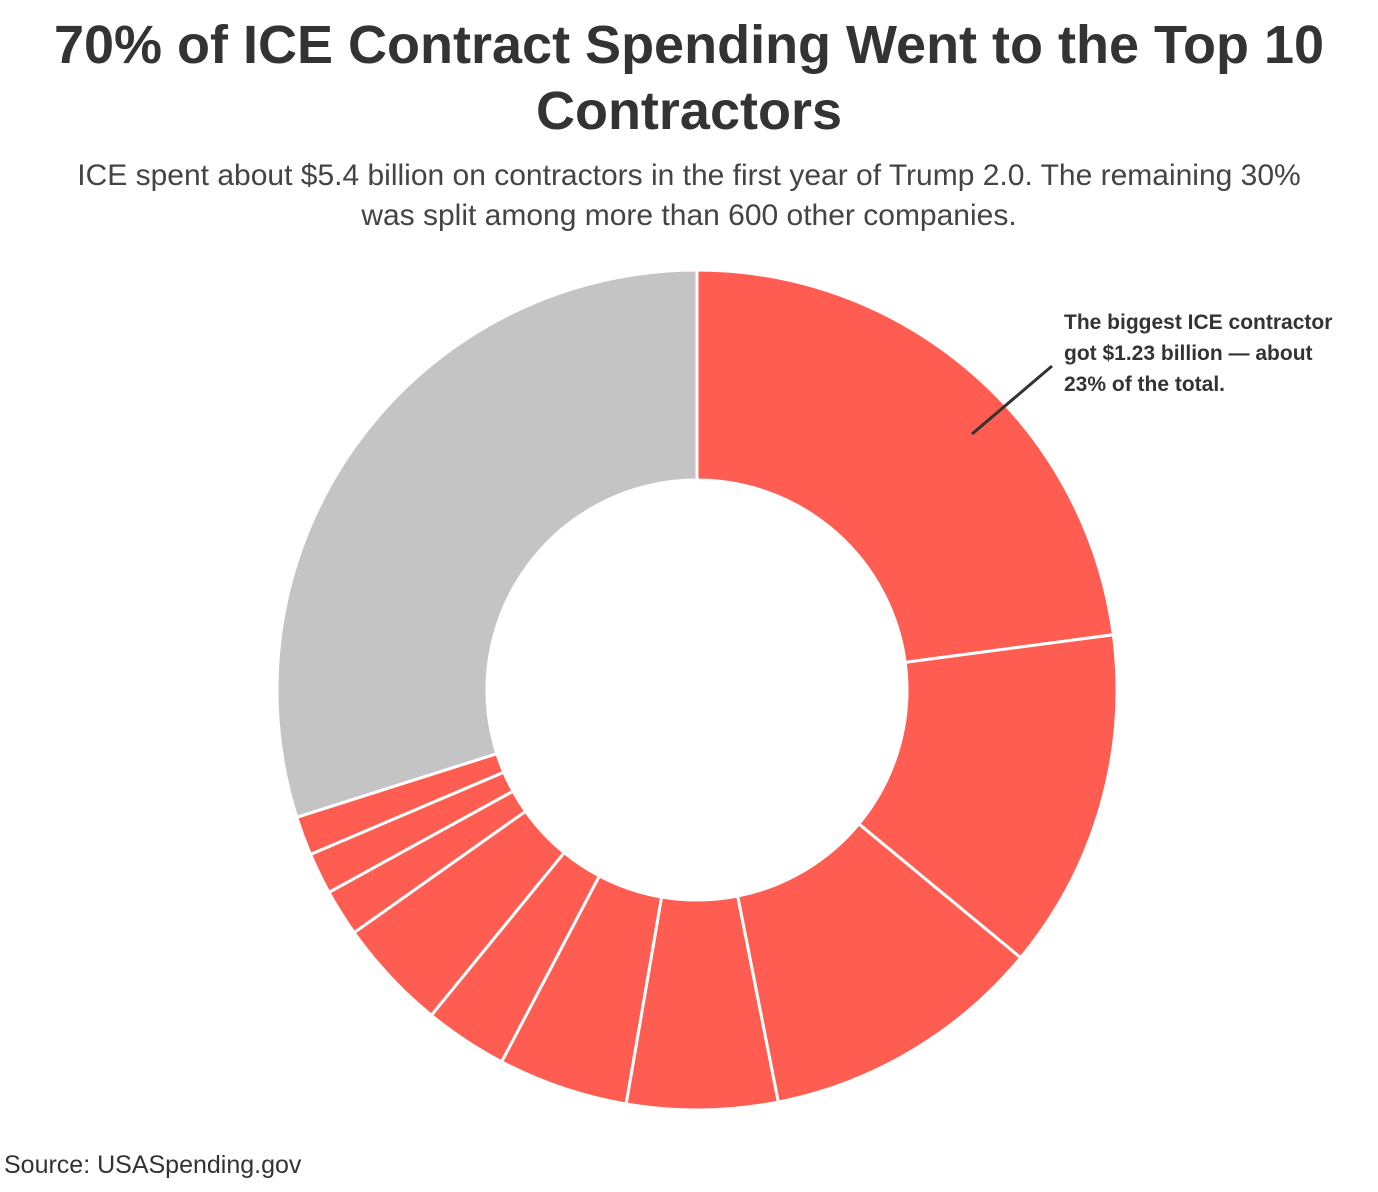 This screenshot has width=1378, height=1192. What do you see at coordinates (905, 466) in the screenshot?
I see `slice-contractor-1: Contractor 1: 22.9%` at bounding box center [905, 466].